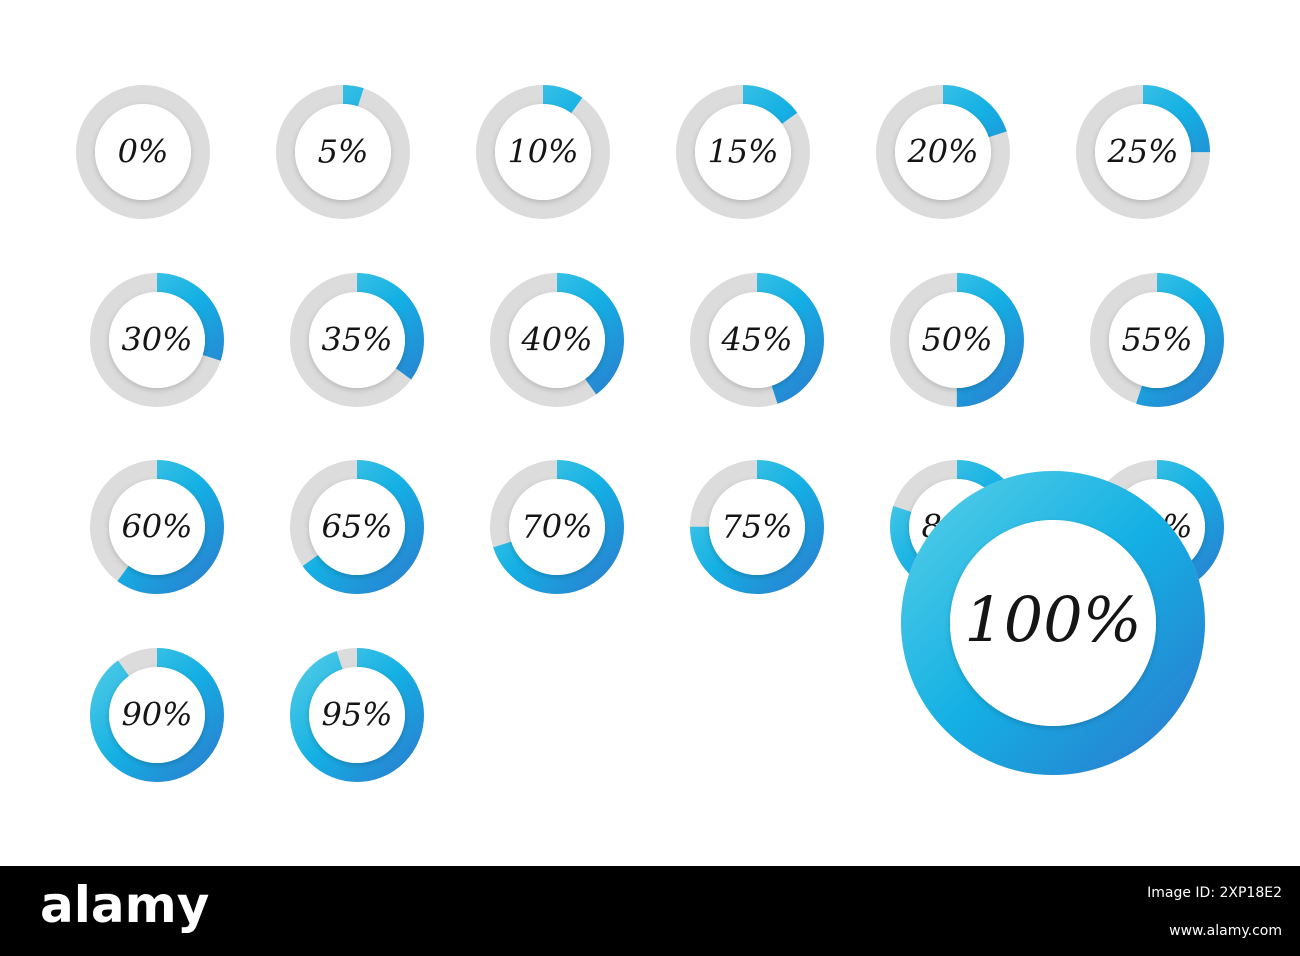 The image size is (1300, 956). What do you see at coordinates (1052, 619) in the screenshot?
I see `percent-label: 100%` at bounding box center [1052, 619].